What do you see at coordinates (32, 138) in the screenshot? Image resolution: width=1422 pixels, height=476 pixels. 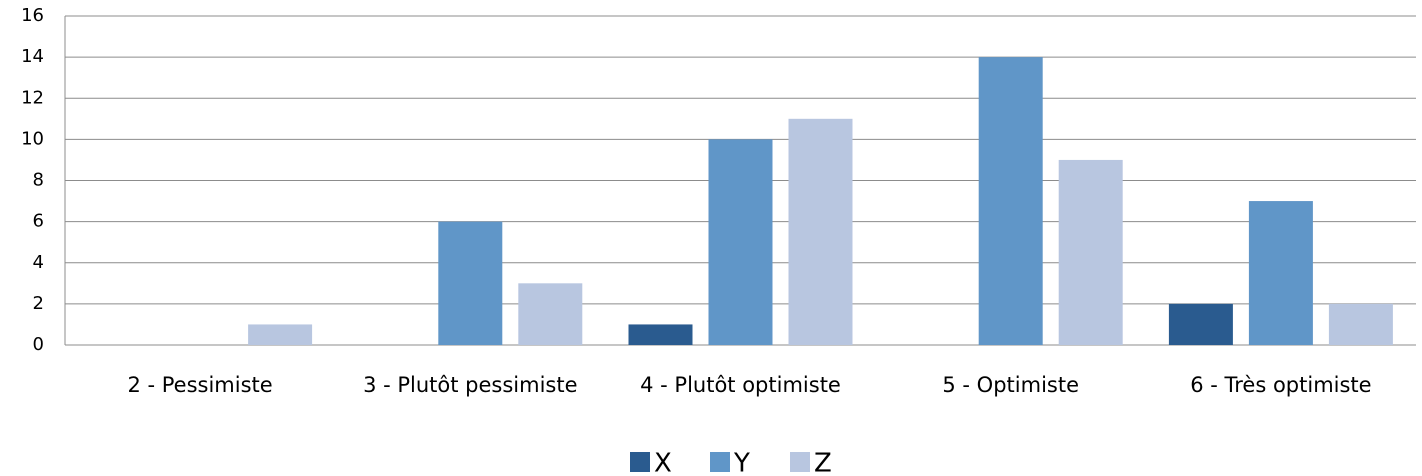 I see `y-tick-label: 10` at bounding box center [32, 138].